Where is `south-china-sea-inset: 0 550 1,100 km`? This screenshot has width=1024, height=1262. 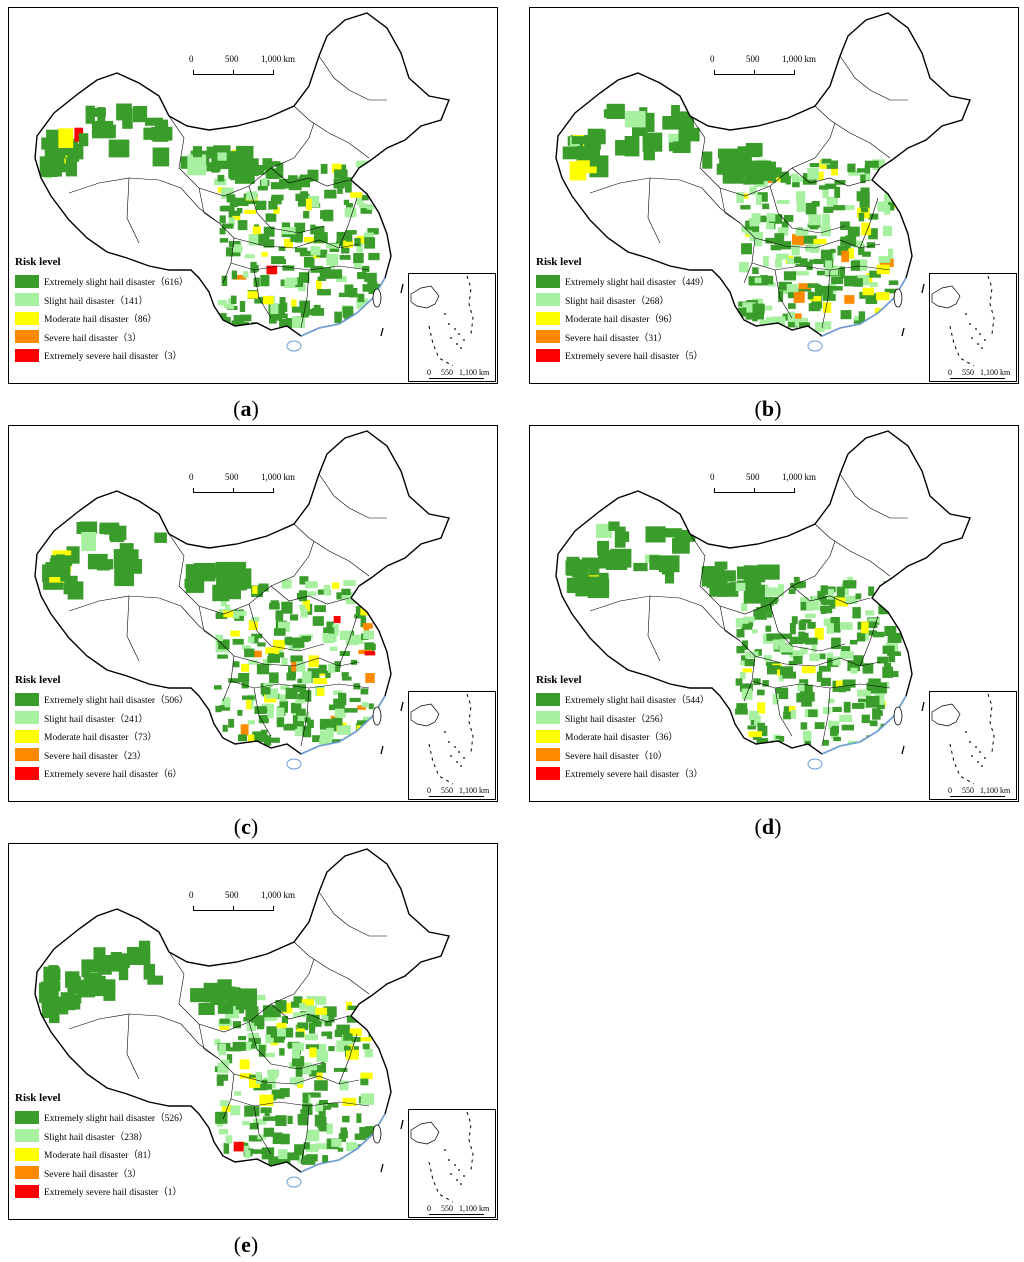
south-china-sea-inset: 0 550 1,100 km is located at coordinates (452, 745).